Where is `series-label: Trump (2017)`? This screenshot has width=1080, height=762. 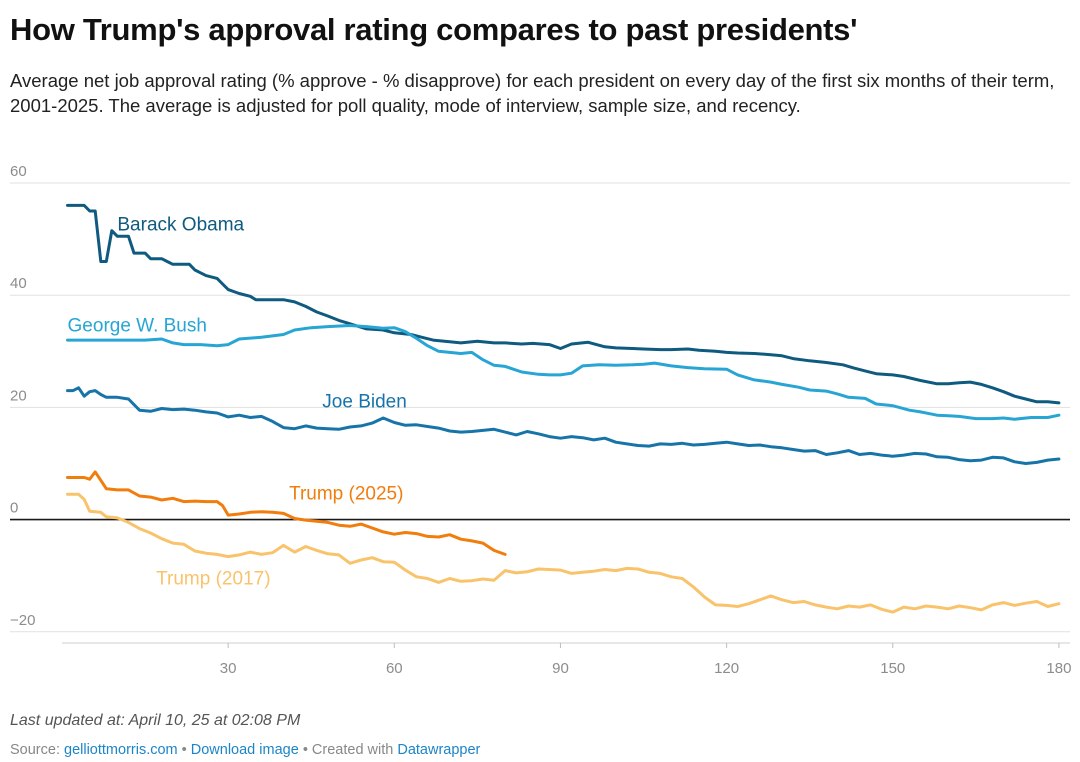
series-label: Trump (2017) is located at coordinates (213, 579).